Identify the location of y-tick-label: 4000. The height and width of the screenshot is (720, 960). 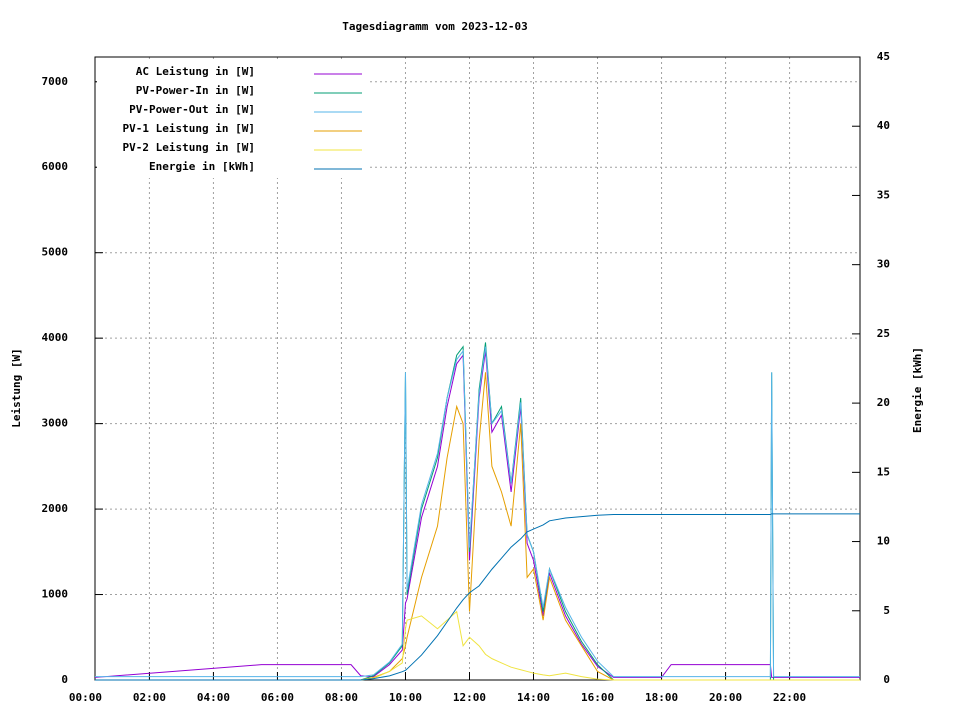
(55, 337).